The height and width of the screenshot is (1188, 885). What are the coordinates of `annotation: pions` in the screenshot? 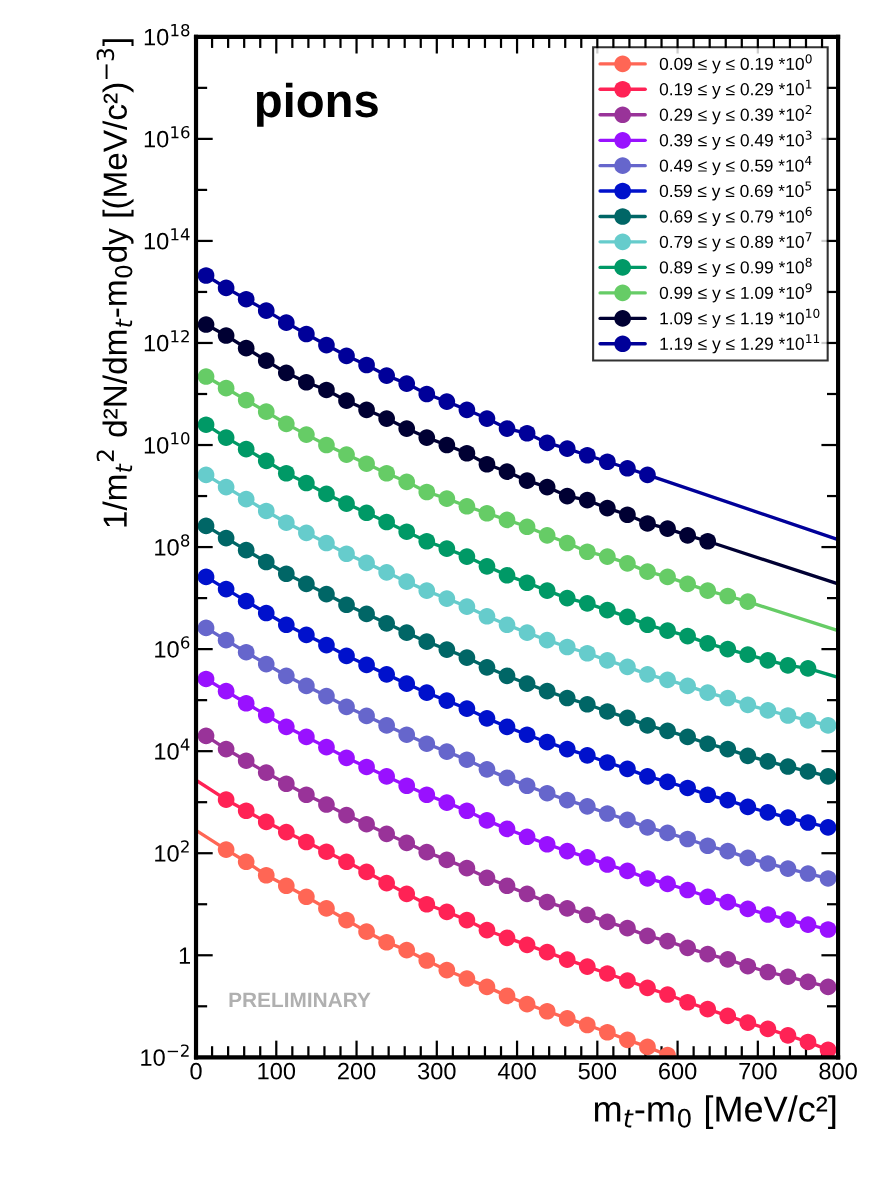 It's located at (317, 104).